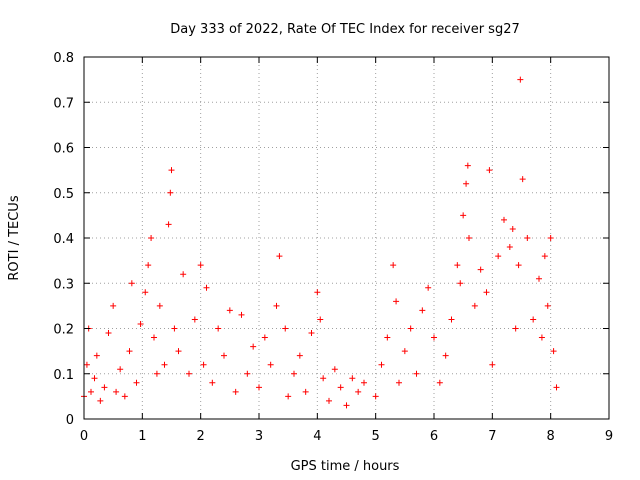  I want to click on y-tick-label: 0.8, so click(63, 58).